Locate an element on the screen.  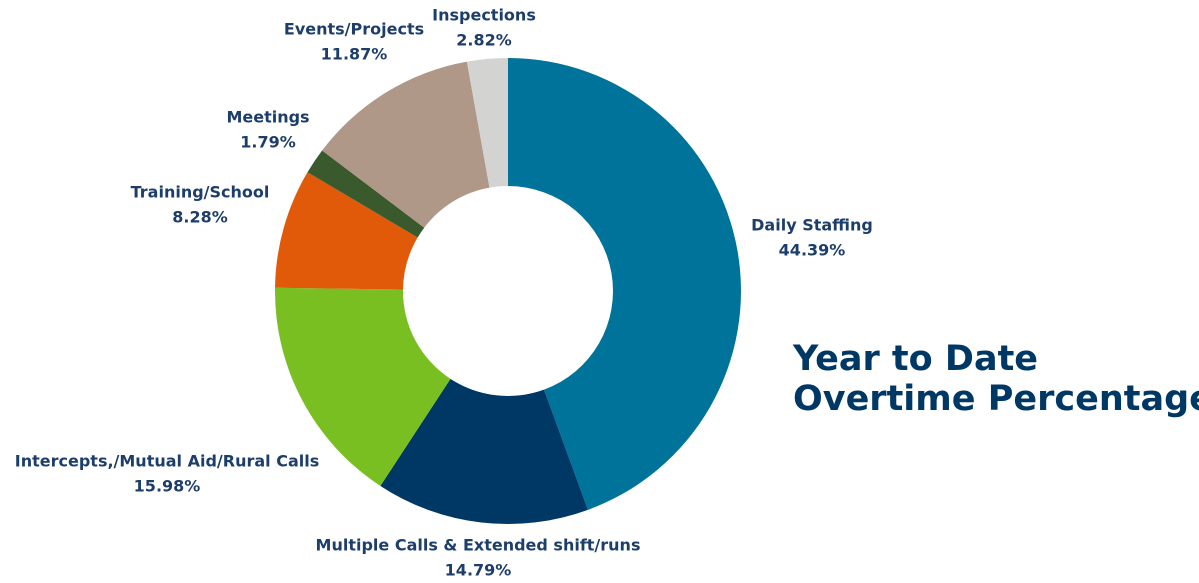
slice-label: Inspections is located at coordinates (484, 15).